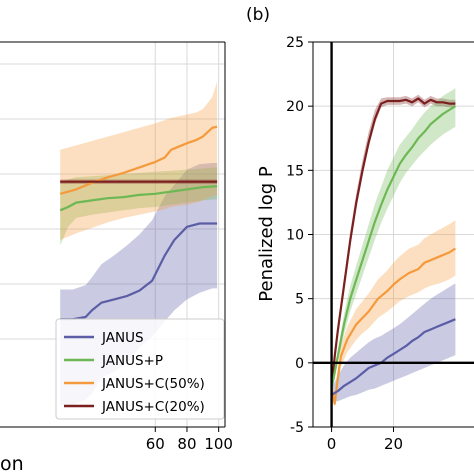  Describe the element at coordinates (299, 300) in the screenshot. I see `y-tick-label: 5` at that location.